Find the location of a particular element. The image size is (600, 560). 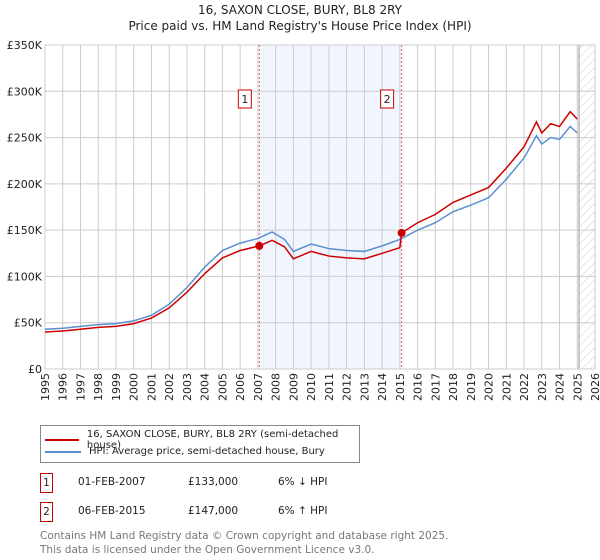

x-tick-label: 2026 is located at coordinates (594, 387).